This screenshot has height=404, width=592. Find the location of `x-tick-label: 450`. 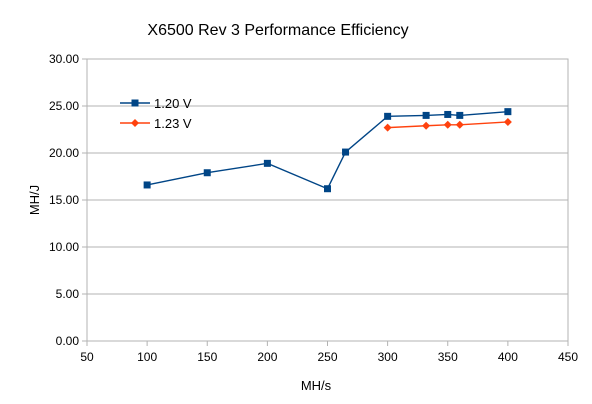

x-tick-label: 450 is located at coordinates (568, 357).